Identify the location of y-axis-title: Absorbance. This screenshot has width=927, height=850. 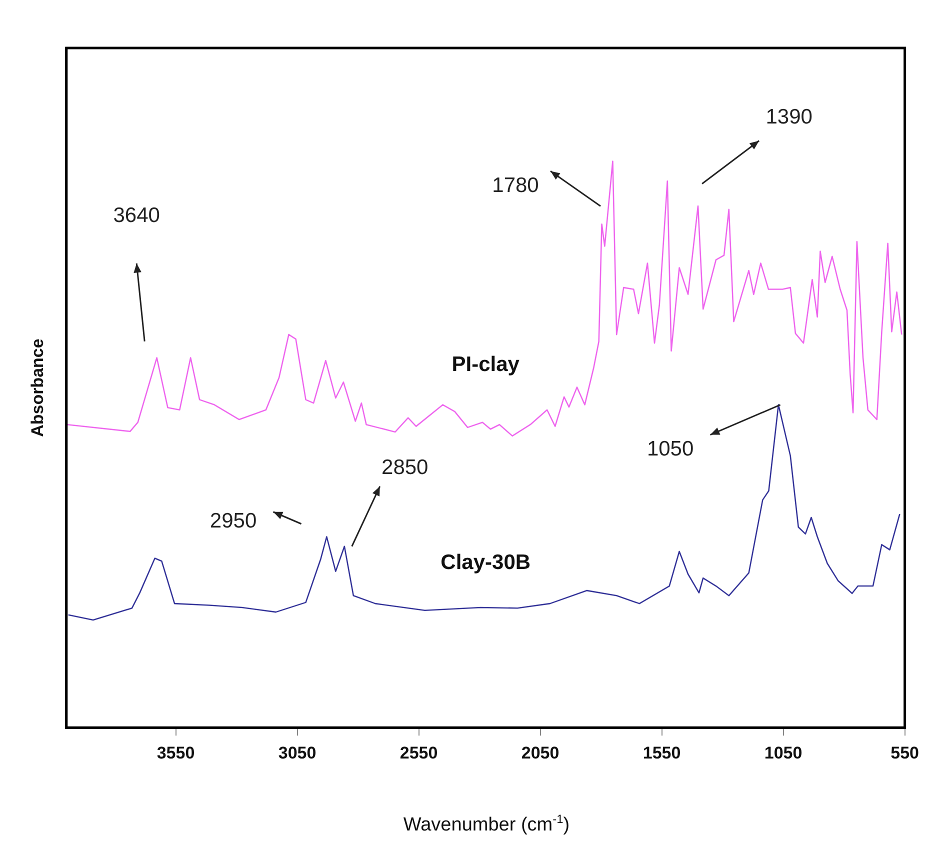
(37, 387).